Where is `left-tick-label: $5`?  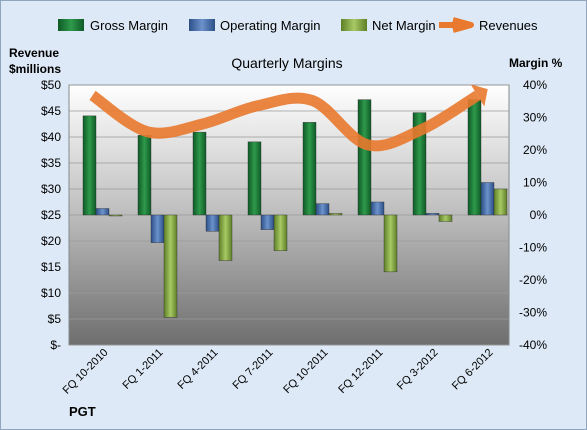
left-tick-label: $5 is located at coordinates (55, 319).